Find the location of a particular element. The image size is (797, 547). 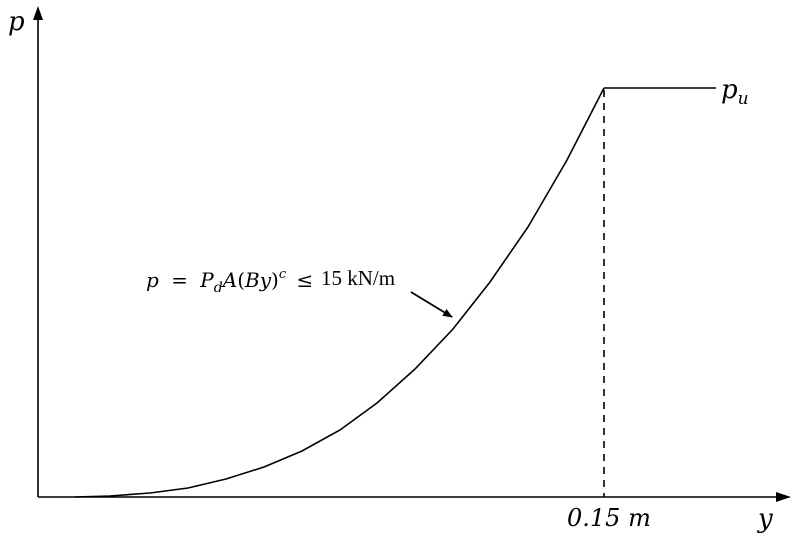

y-axis-label: p is located at coordinates (16, 22).